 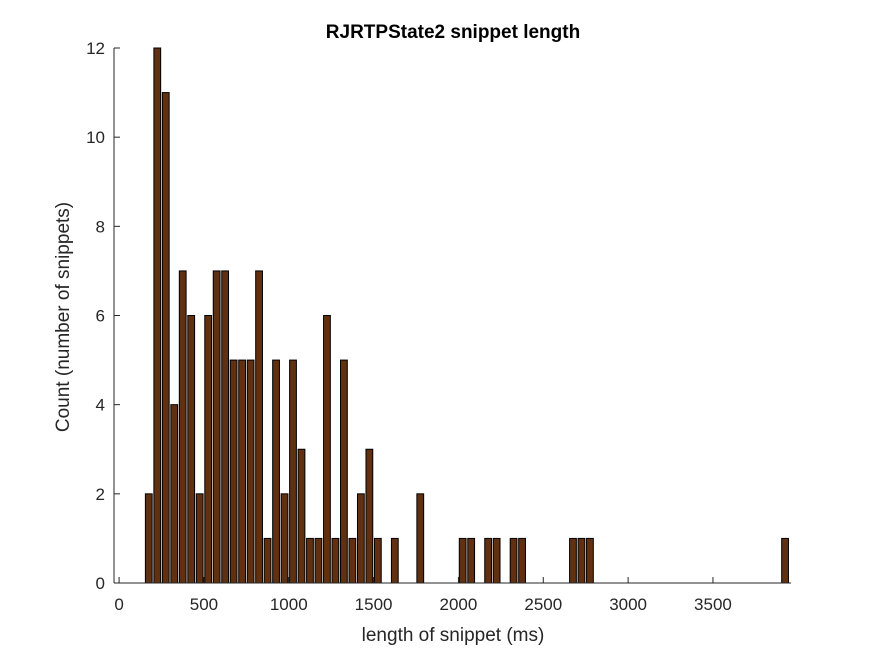 What do you see at coordinates (713, 604) in the screenshot?
I see `x-tick-label: 3500` at bounding box center [713, 604].